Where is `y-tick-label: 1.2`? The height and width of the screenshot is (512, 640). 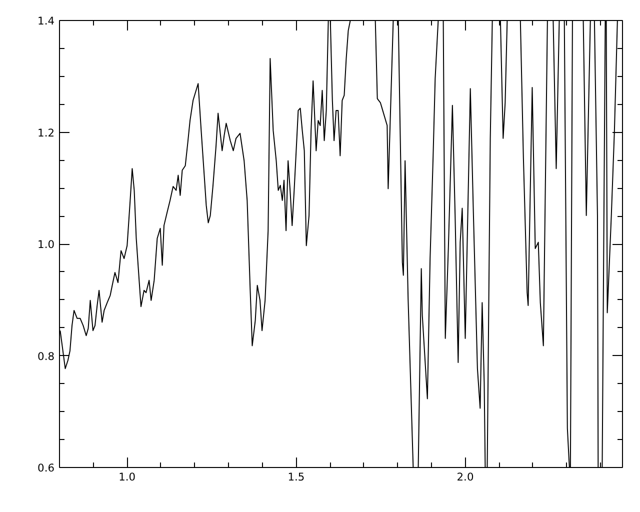 y-tick-label: 1.2 is located at coordinates (46, 133).